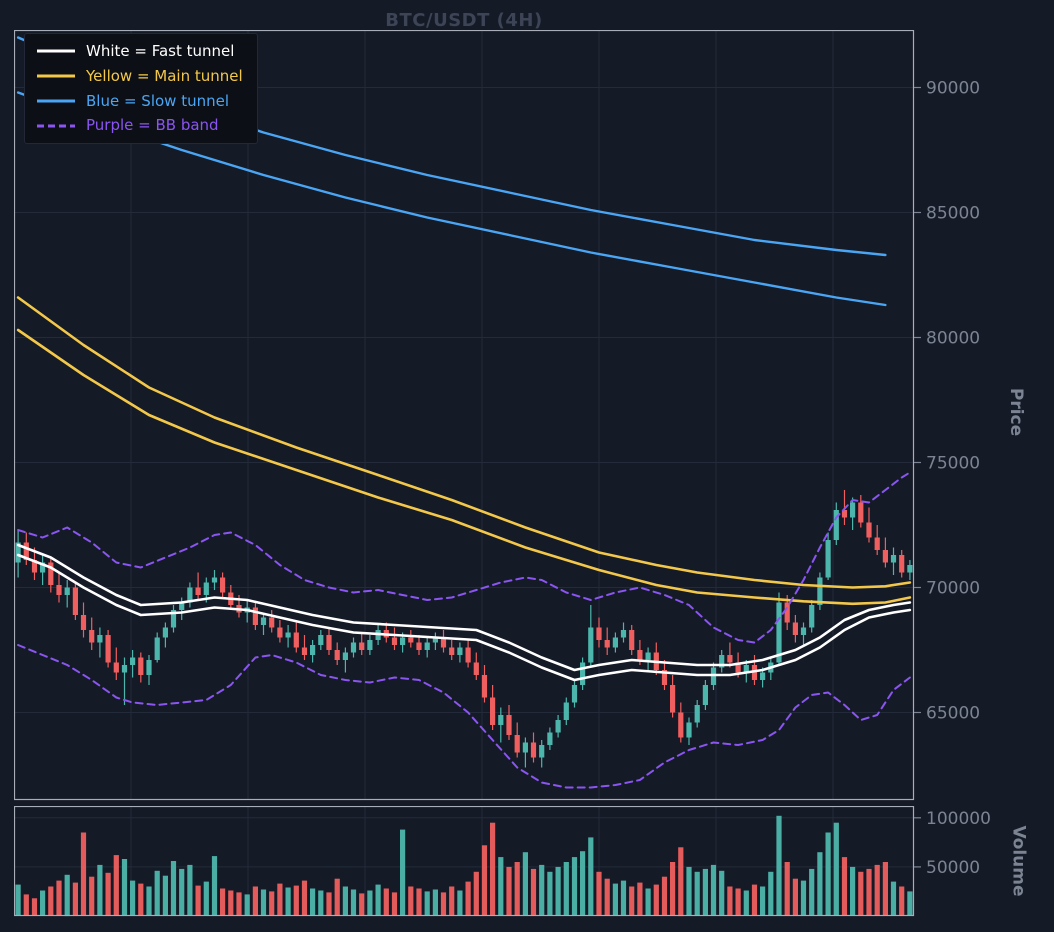 This screenshot has height=932, width=1054. What do you see at coordinates (152, 125) in the screenshot?
I see `legend-item-label: Purple = BB band` at bounding box center [152, 125].